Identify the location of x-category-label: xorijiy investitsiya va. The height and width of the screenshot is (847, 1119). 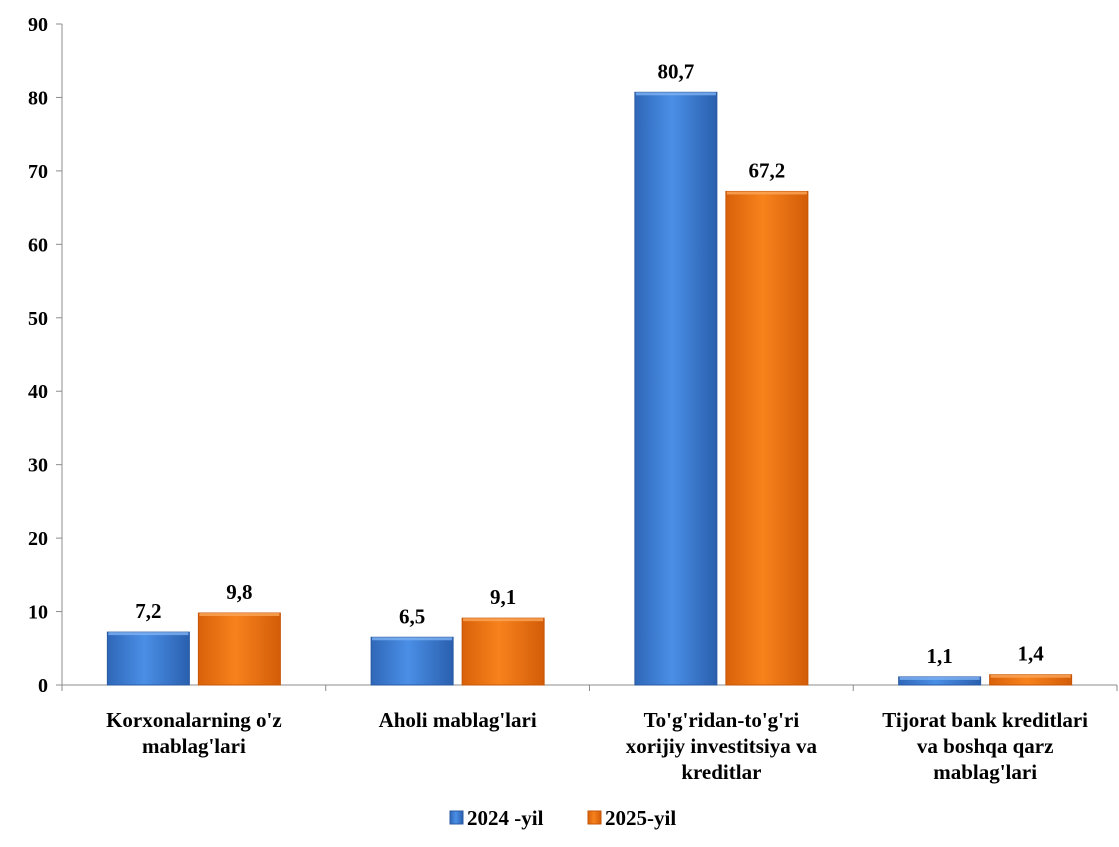
(722, 746).